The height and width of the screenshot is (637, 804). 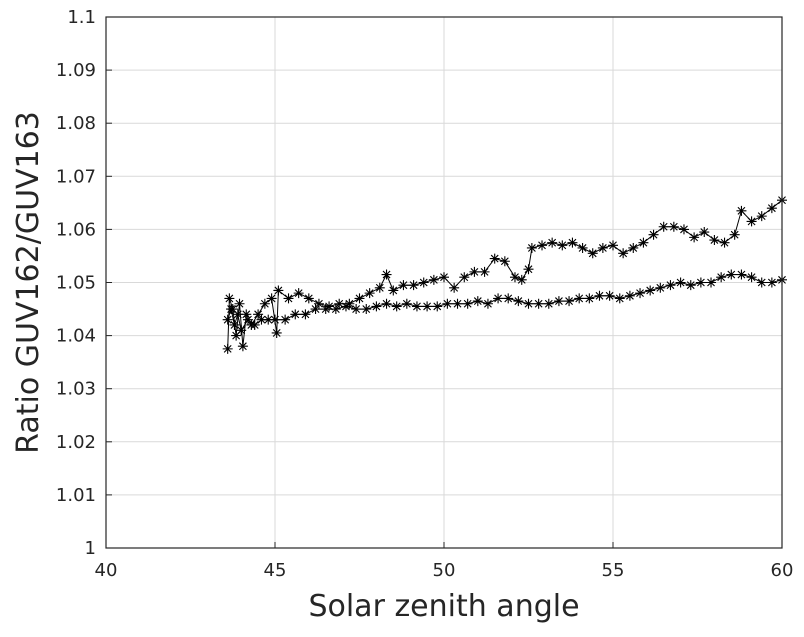 I want to click on x-axis-ticks: 40 45 50 55 60, so click(x=444, y=561).